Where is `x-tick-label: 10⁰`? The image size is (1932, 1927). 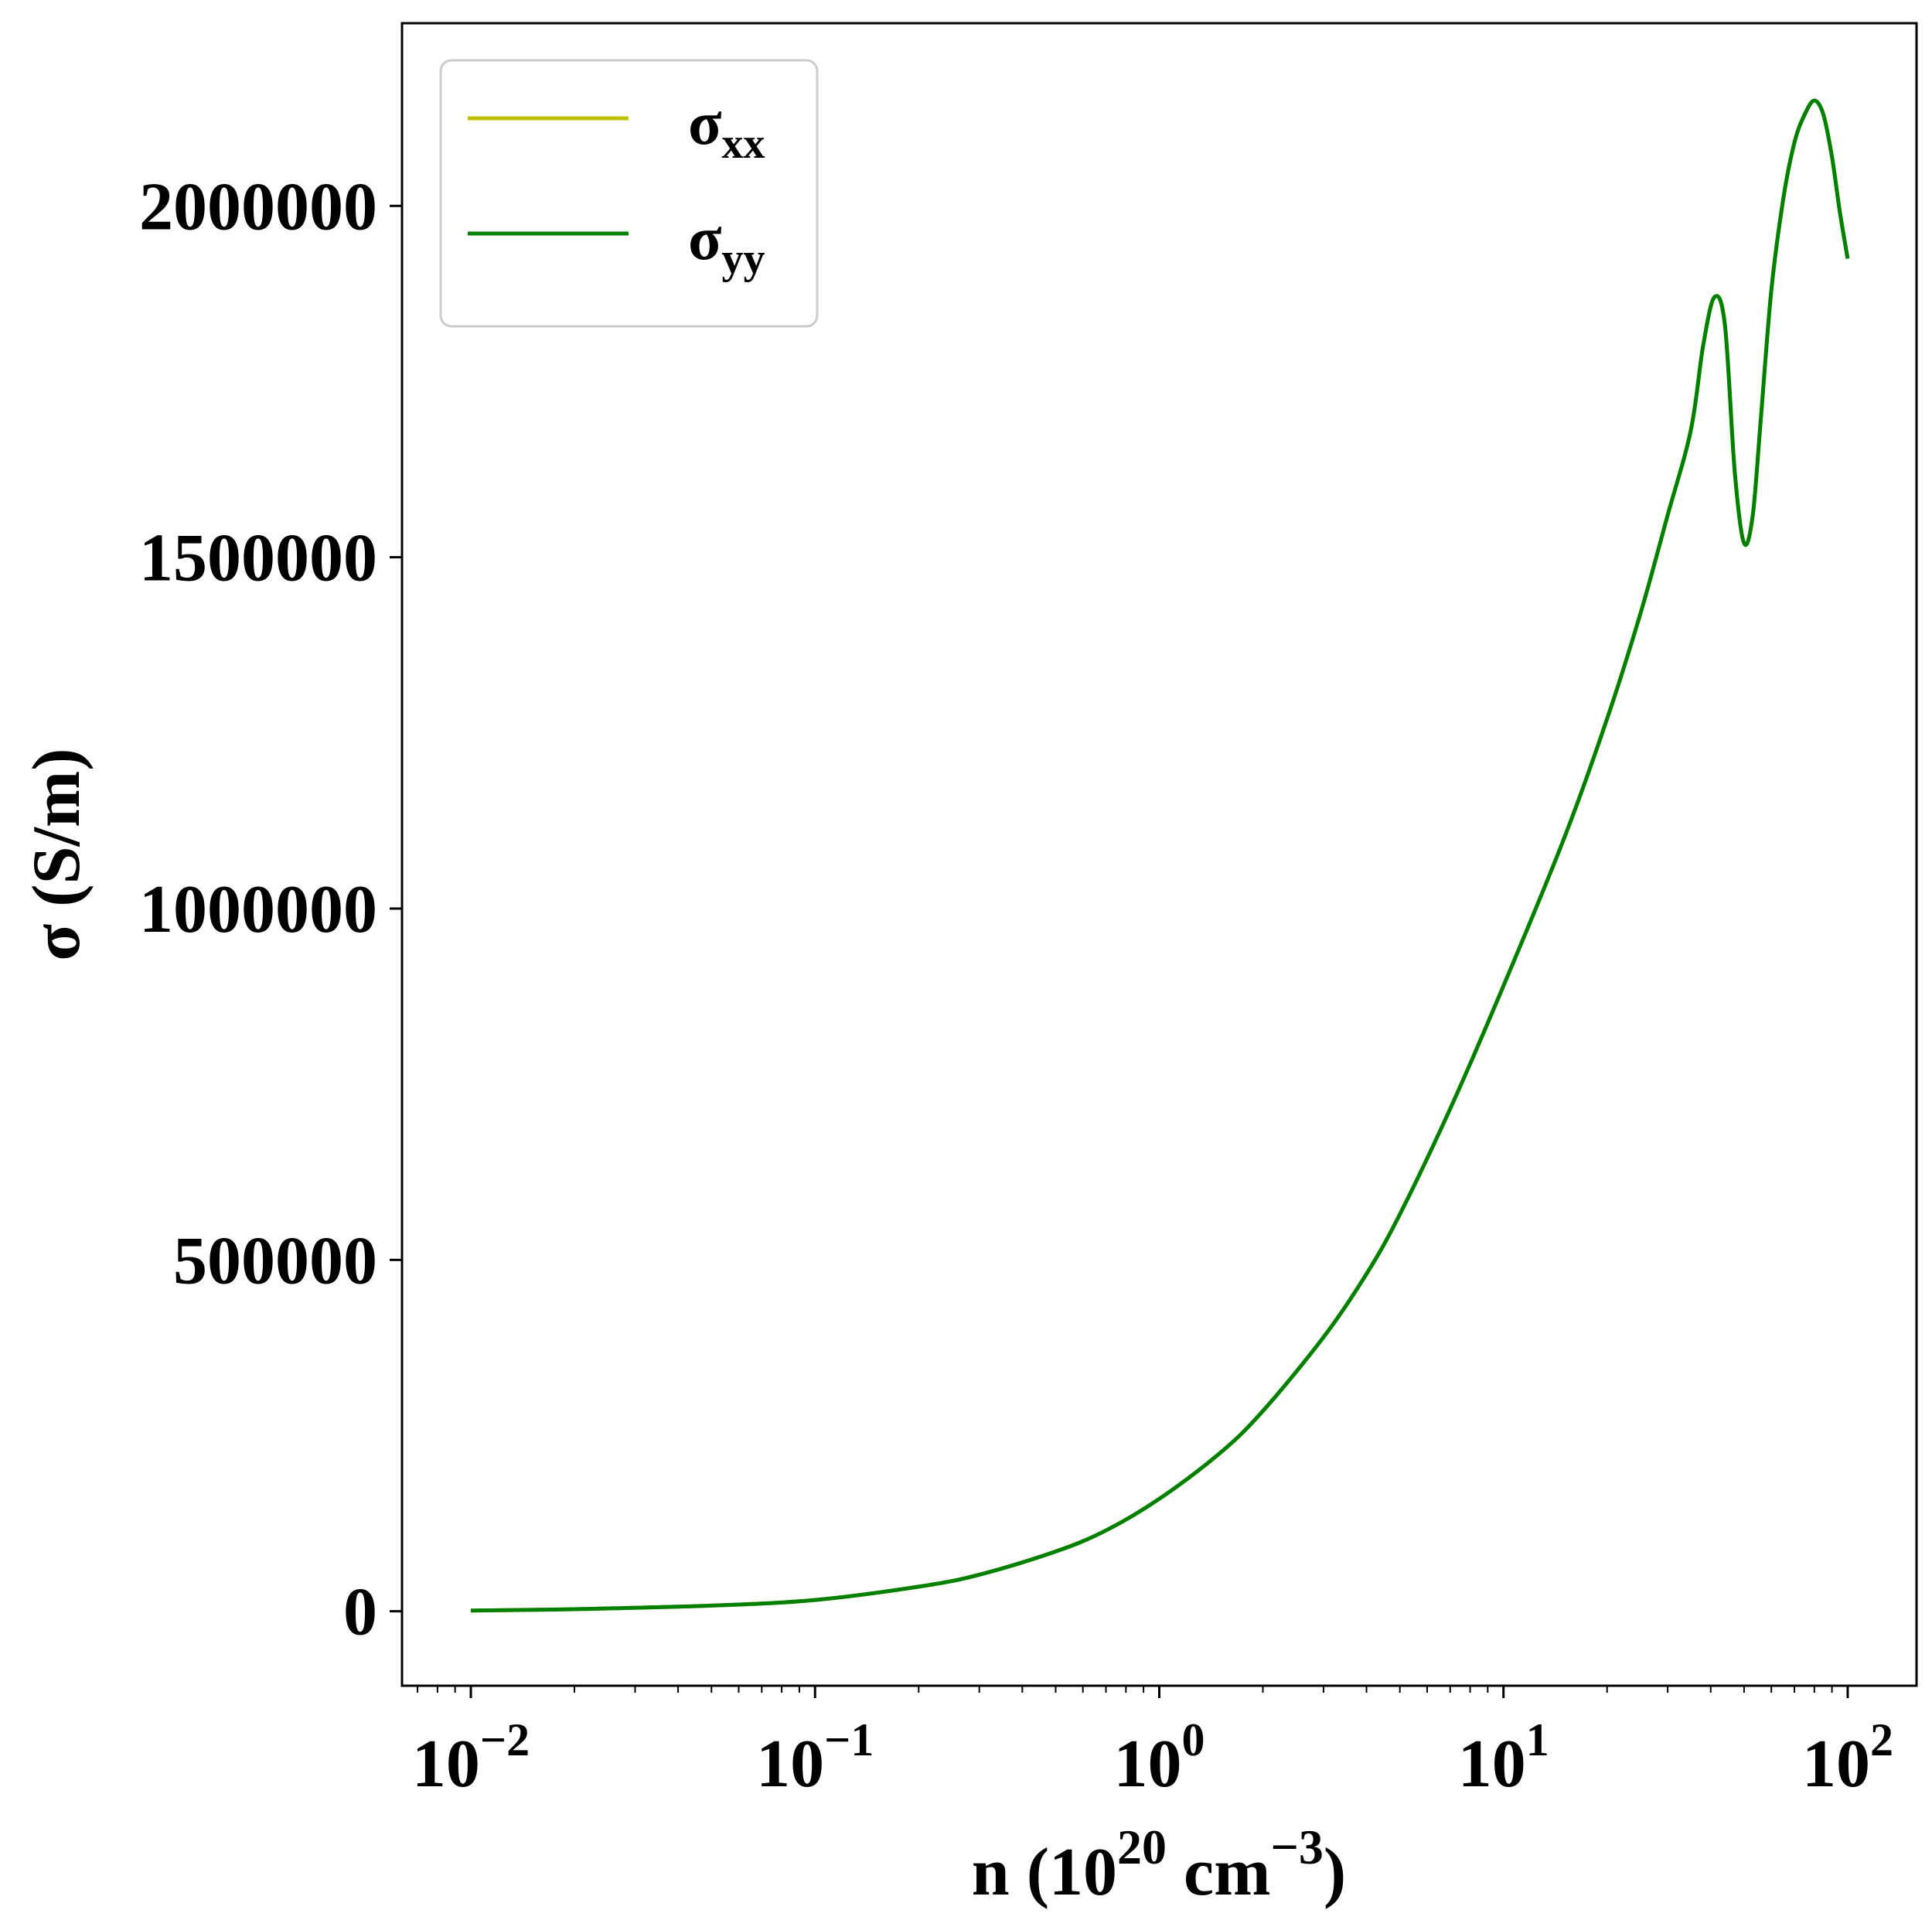
x-tick-label: 10⁰ is located at coordinates (1159, 1758).